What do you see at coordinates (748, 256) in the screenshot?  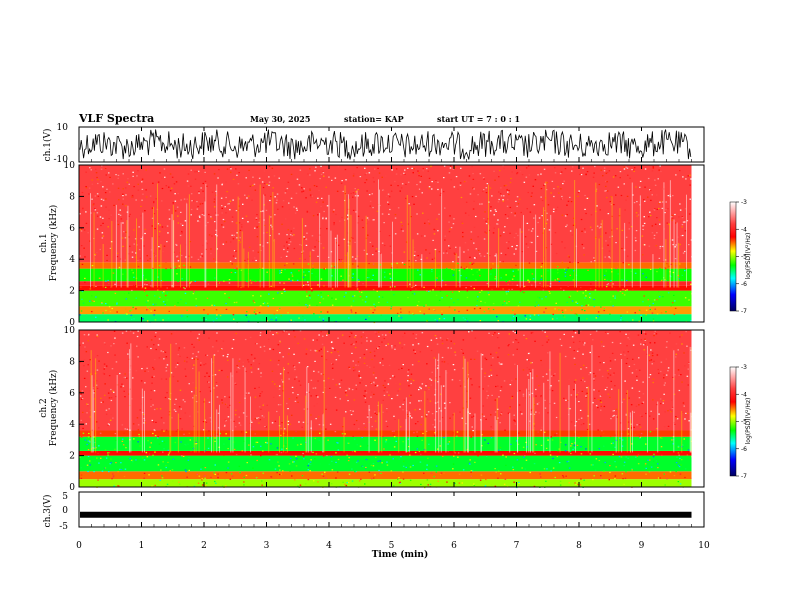 I see `ch1-colorbar-label: log(PSD)(V²/Hz)` at bounding box center [748, 256].